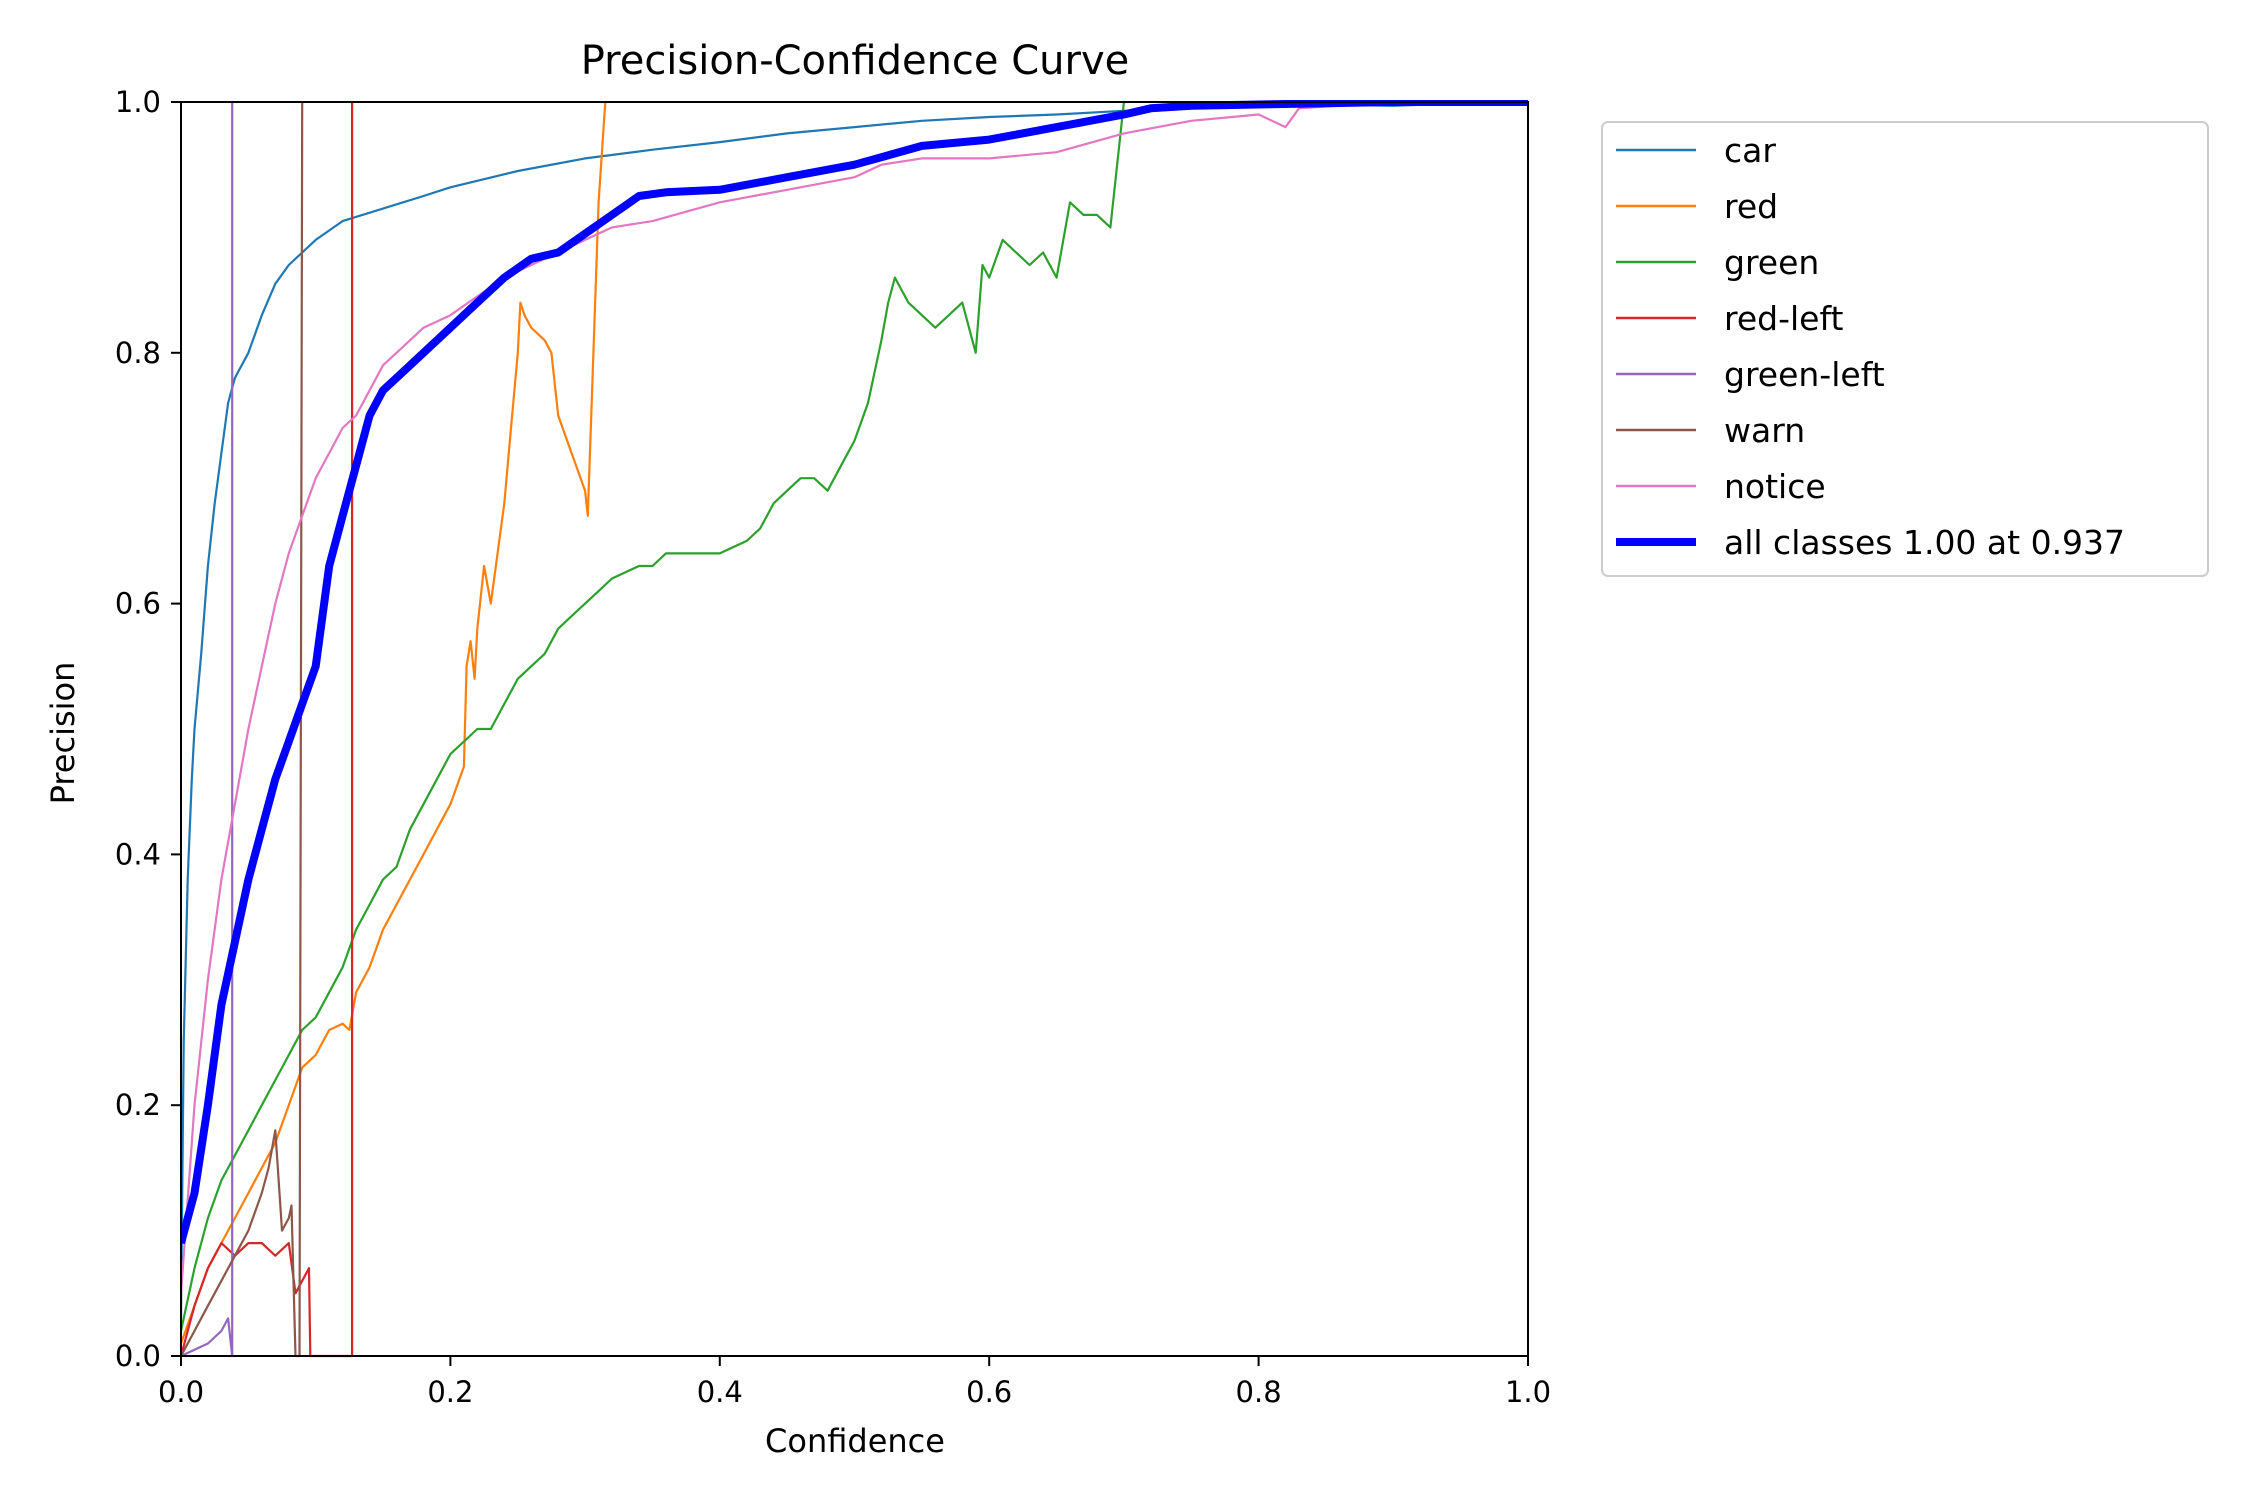 This screenshot has width=2250, height=1500. What do you see at coordinates (138, 1105) in the screenshot?
I see `y-tick-label: 0.2` at bounding box center [138, 1105].